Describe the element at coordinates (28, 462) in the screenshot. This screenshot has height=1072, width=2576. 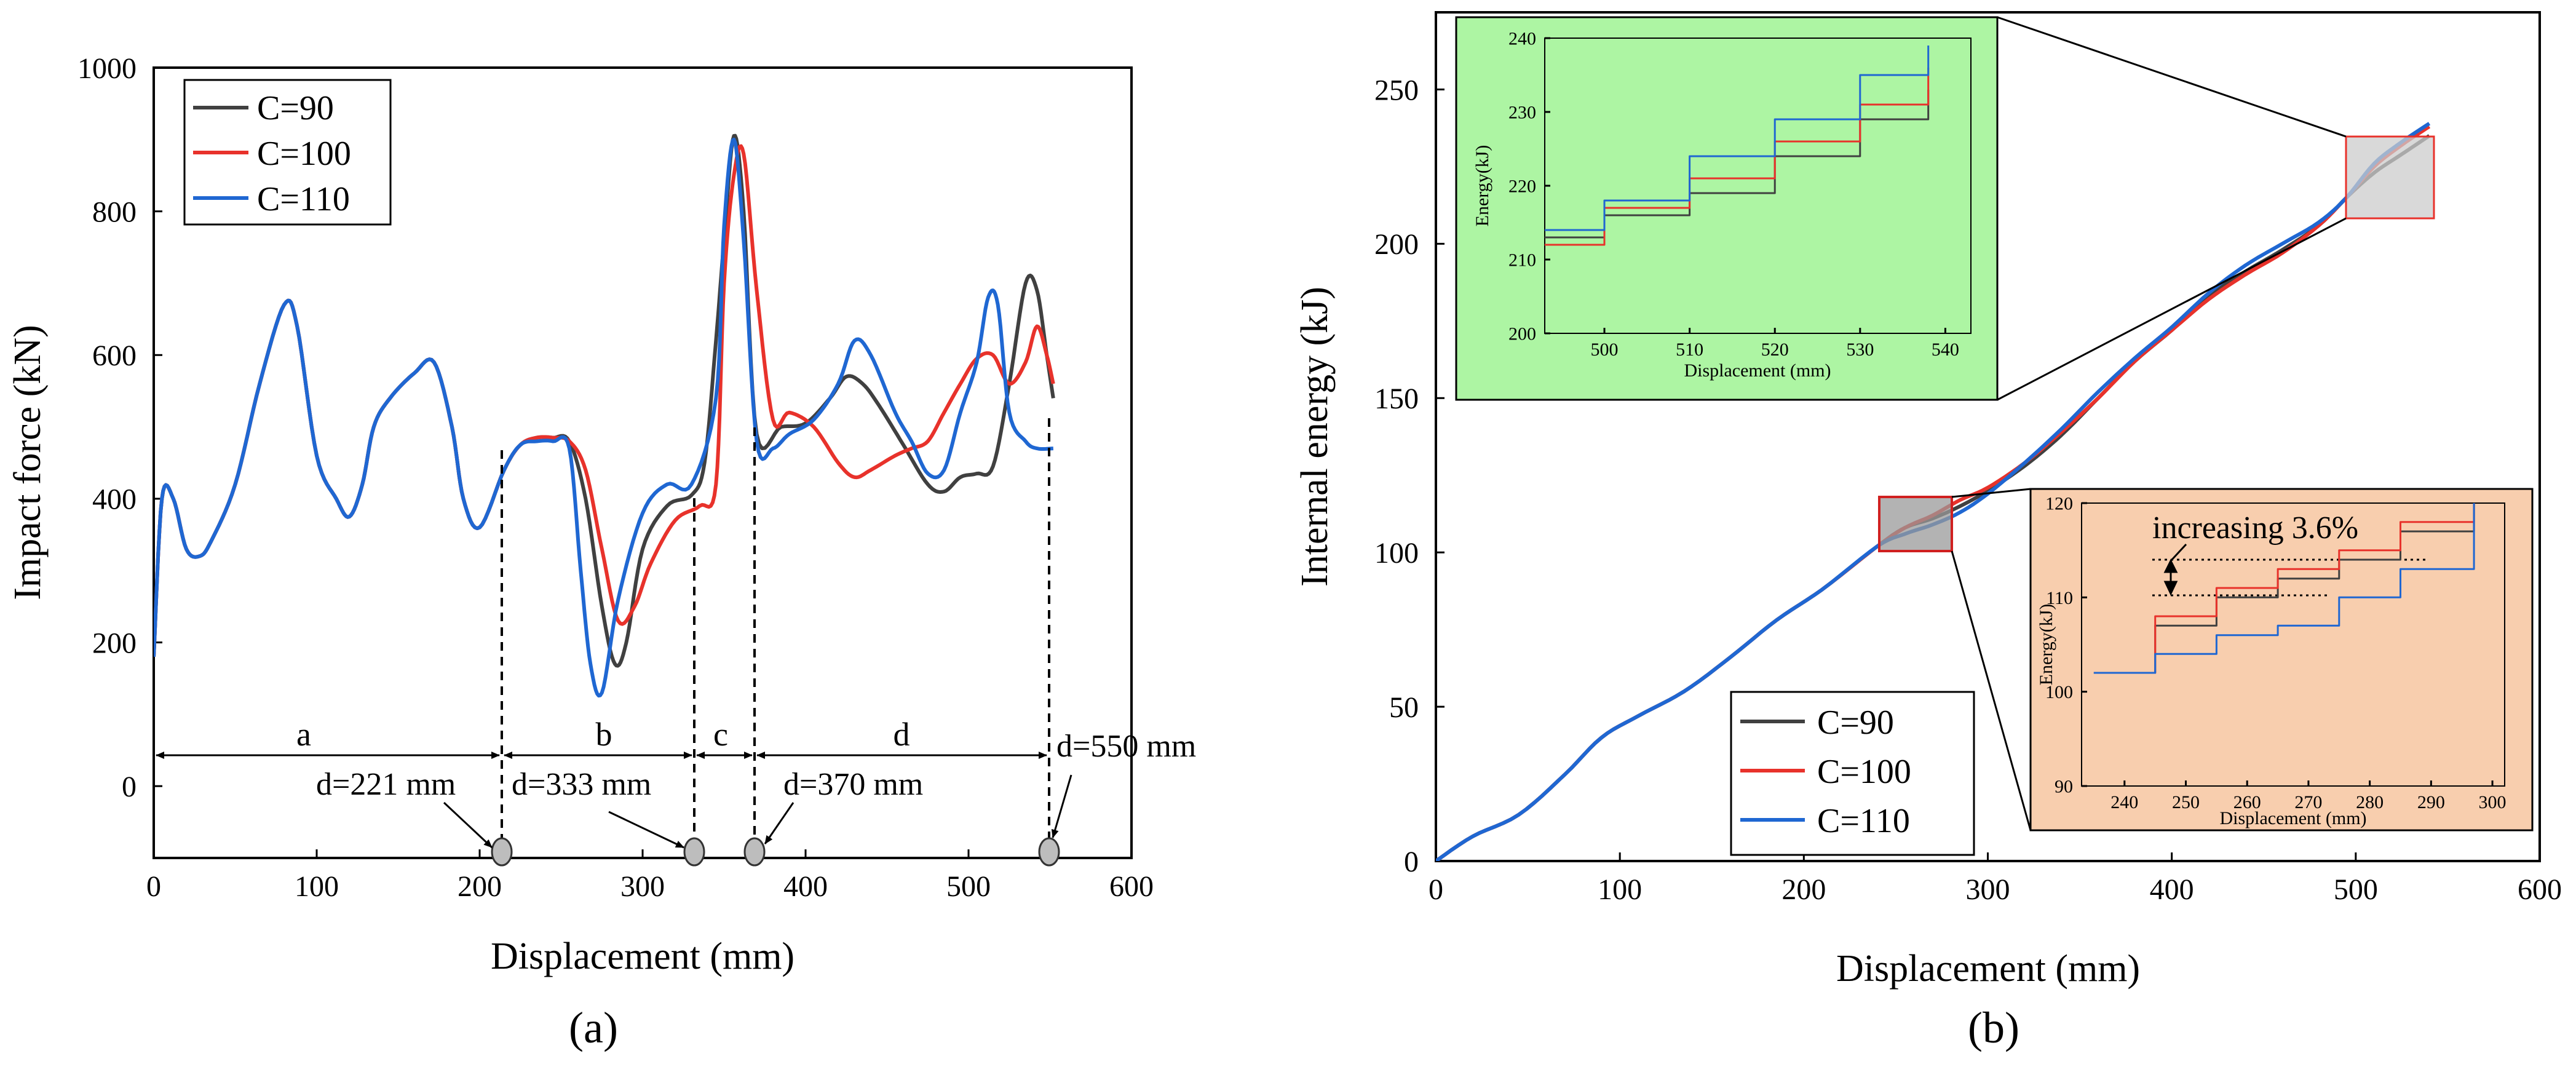
I see `panel-a-y-axis-title: Impact force (kN)` at that location.